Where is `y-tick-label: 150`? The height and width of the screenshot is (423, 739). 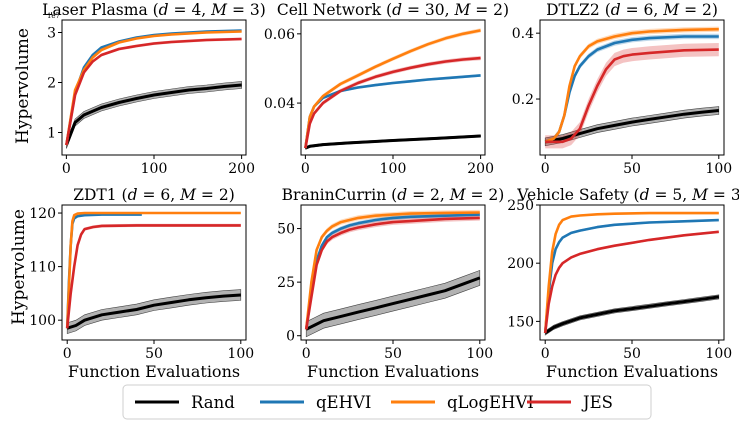 y-tick-label: 150 is located at coordinates (520, 322).